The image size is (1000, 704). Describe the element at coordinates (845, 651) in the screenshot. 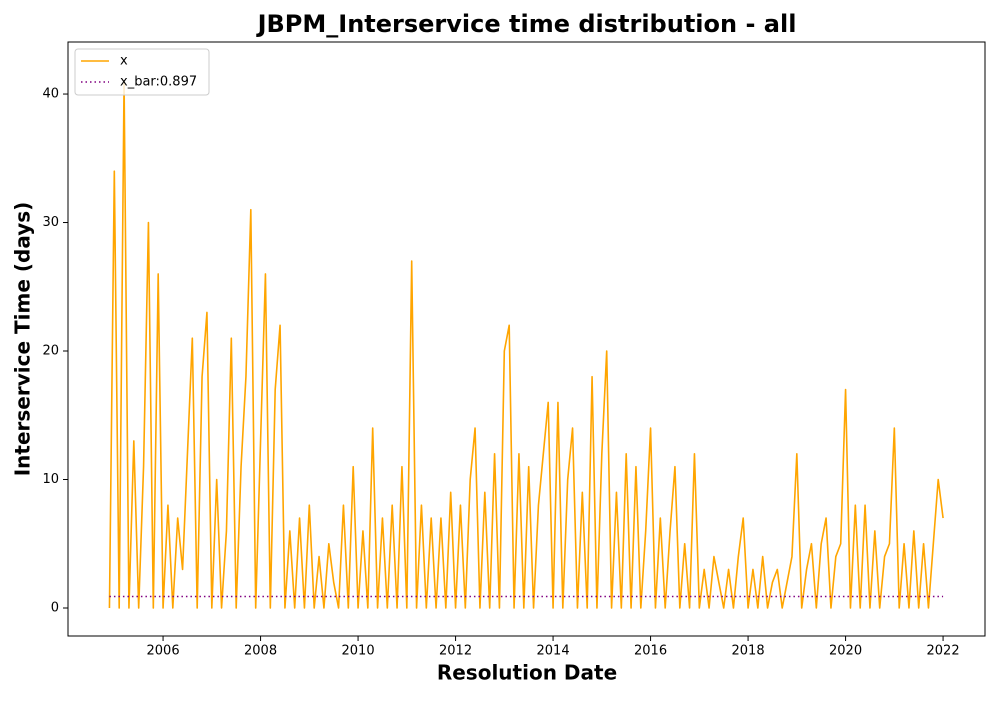

I see `x-tick-label: 2020` at that location.